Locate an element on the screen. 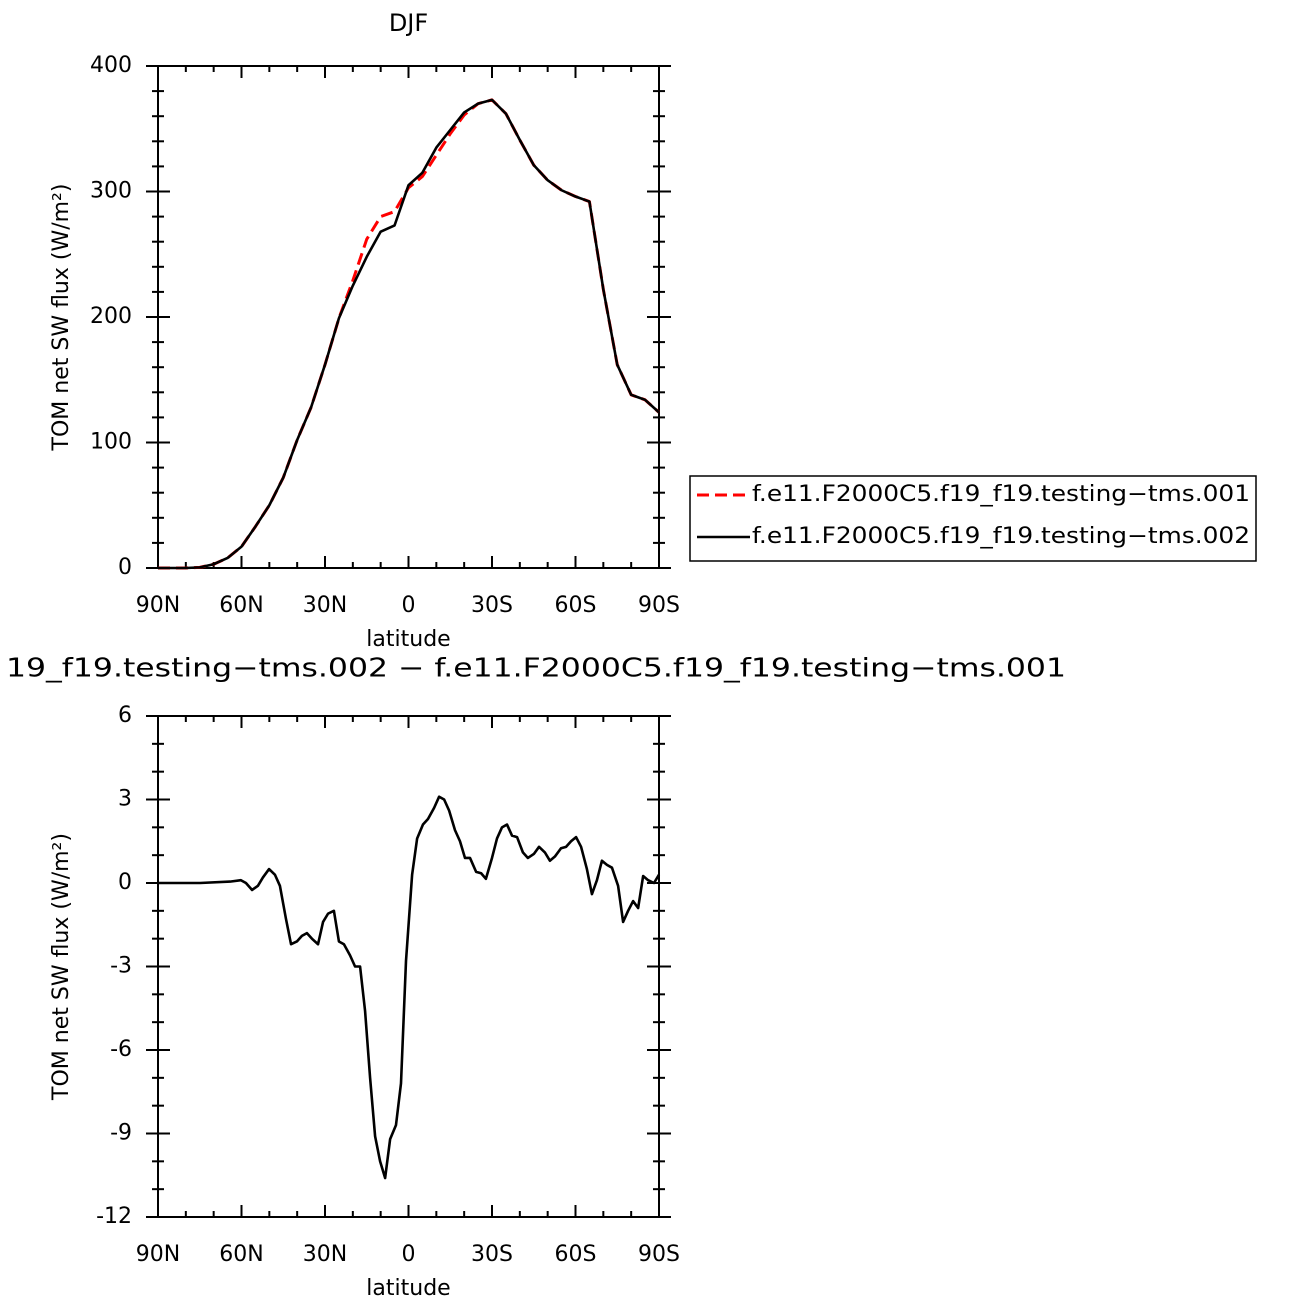 This screenshot has width=1305, height=1308. legend-label: f.e11.F2000C5.f19_f19.testing−tms.001 is located at coordinates (1001, 494).